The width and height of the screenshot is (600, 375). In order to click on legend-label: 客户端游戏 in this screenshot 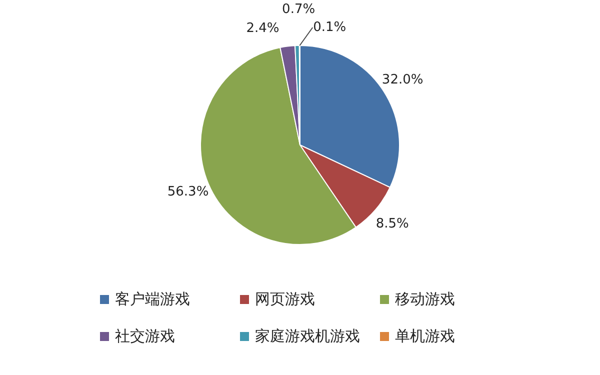, I will do `click(152, 299)`.